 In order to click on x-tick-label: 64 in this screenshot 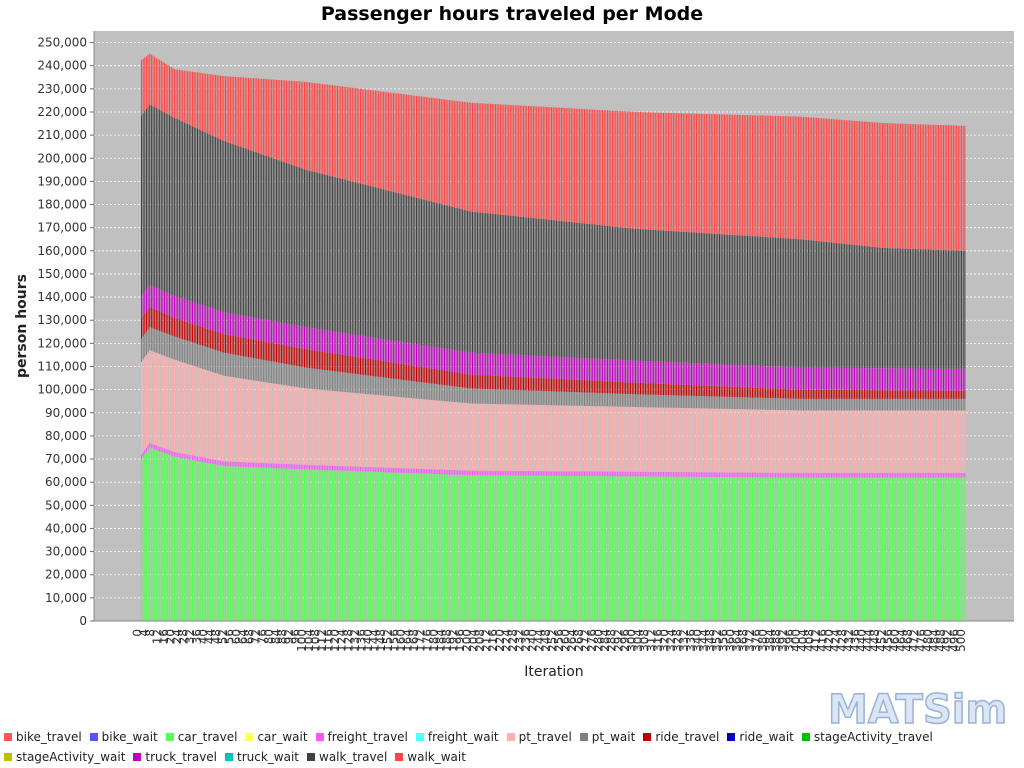, I will do `click(243, 636)`.